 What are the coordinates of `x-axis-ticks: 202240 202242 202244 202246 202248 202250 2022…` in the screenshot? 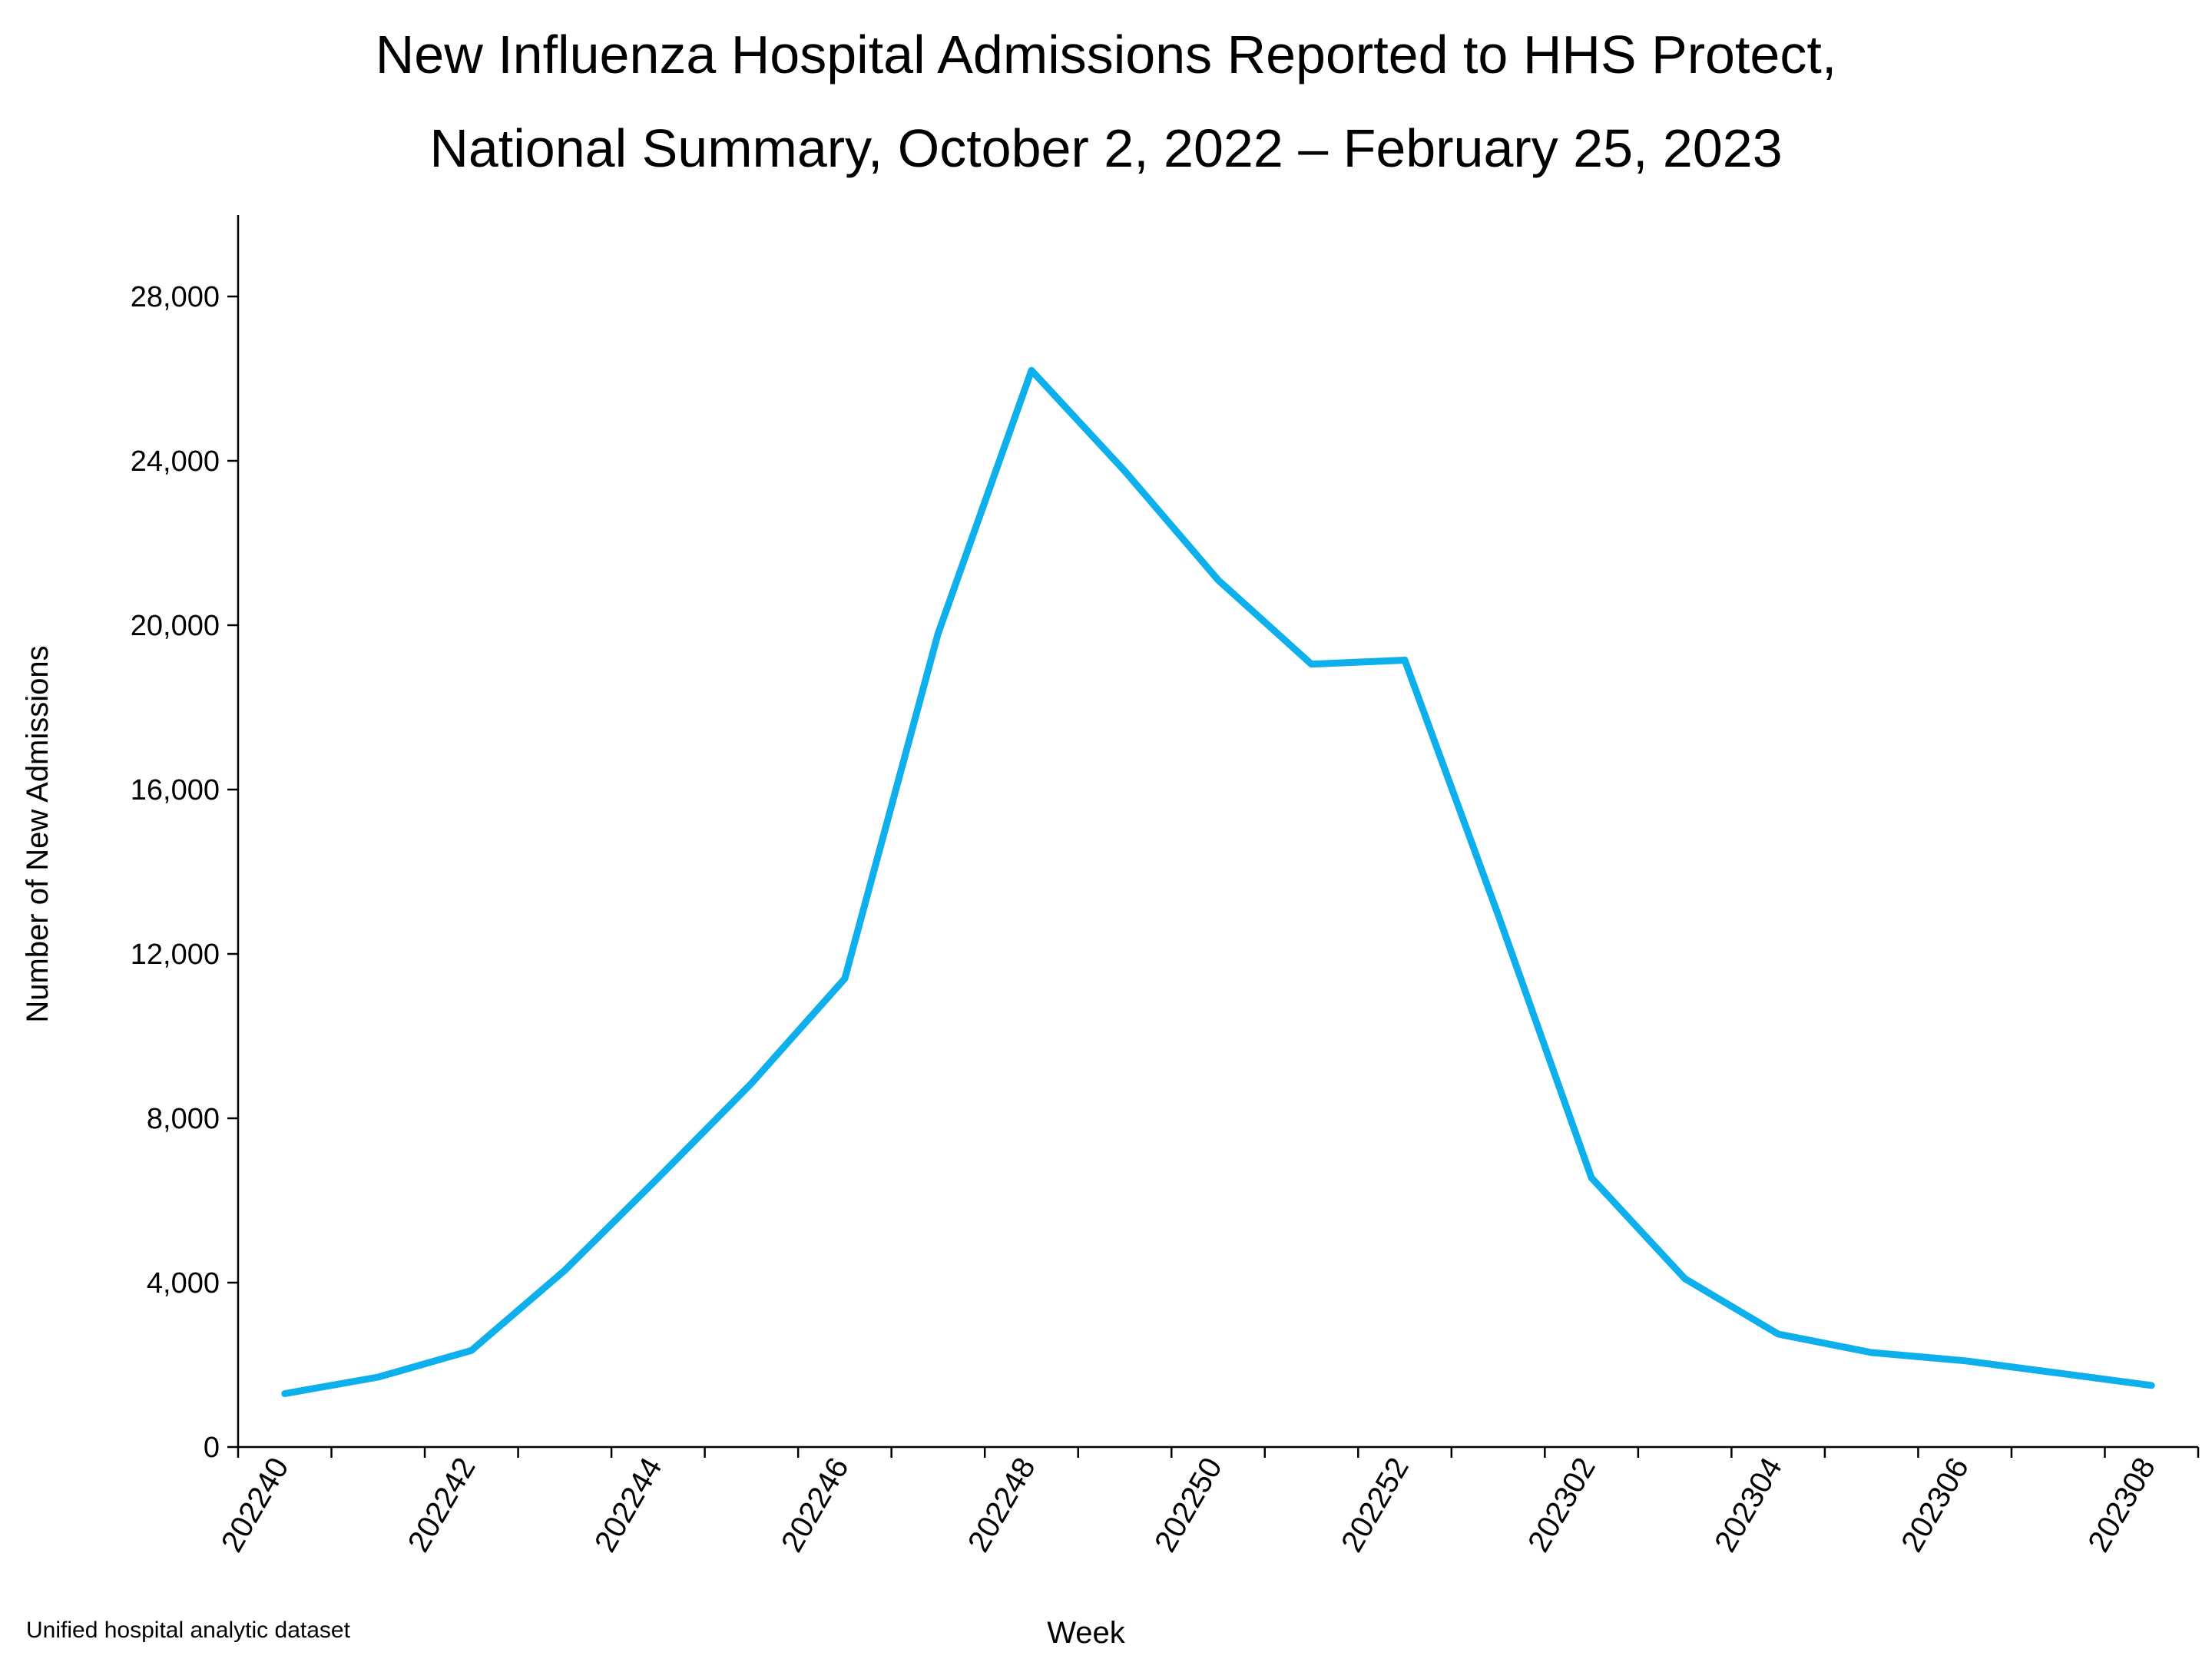 It's located at (1207, 1502).